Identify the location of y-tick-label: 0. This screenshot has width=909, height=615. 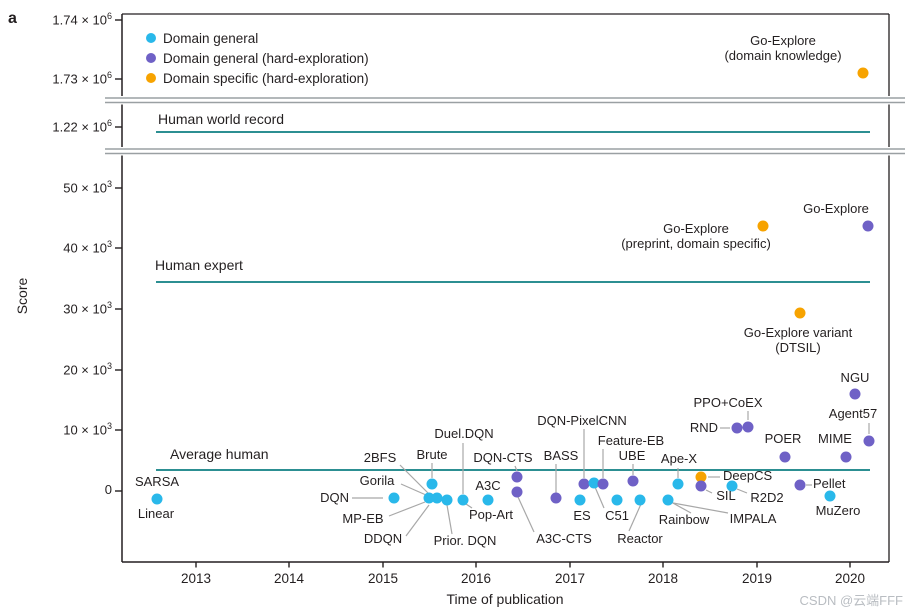
(108, 489).